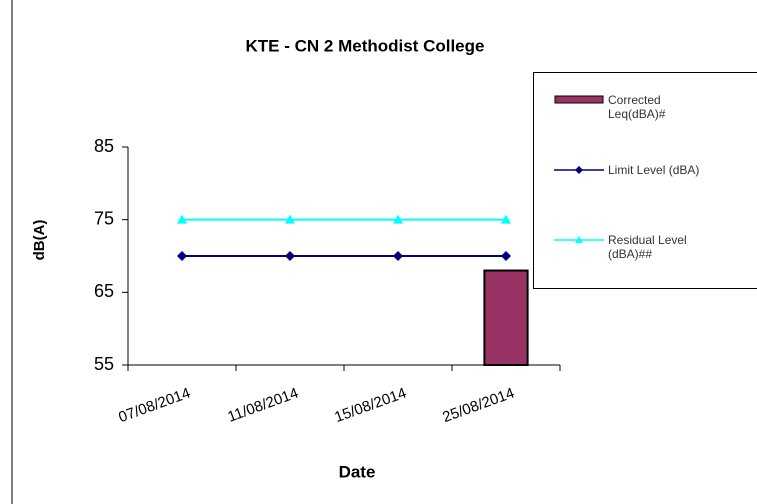  I want to click on legend-label: Corrected Leq(dBA)#, so click(637, 107).